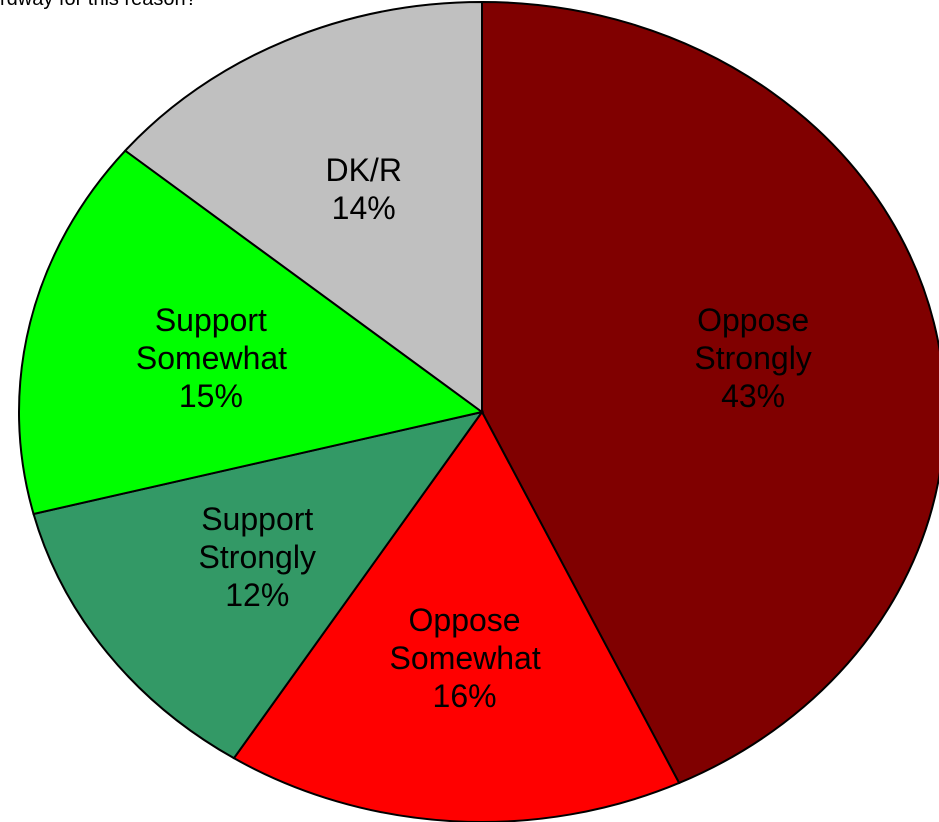 This screenshot has height=822, width=939. I want to click on slice-label: Support Strongly 12%, so click(257, 557).